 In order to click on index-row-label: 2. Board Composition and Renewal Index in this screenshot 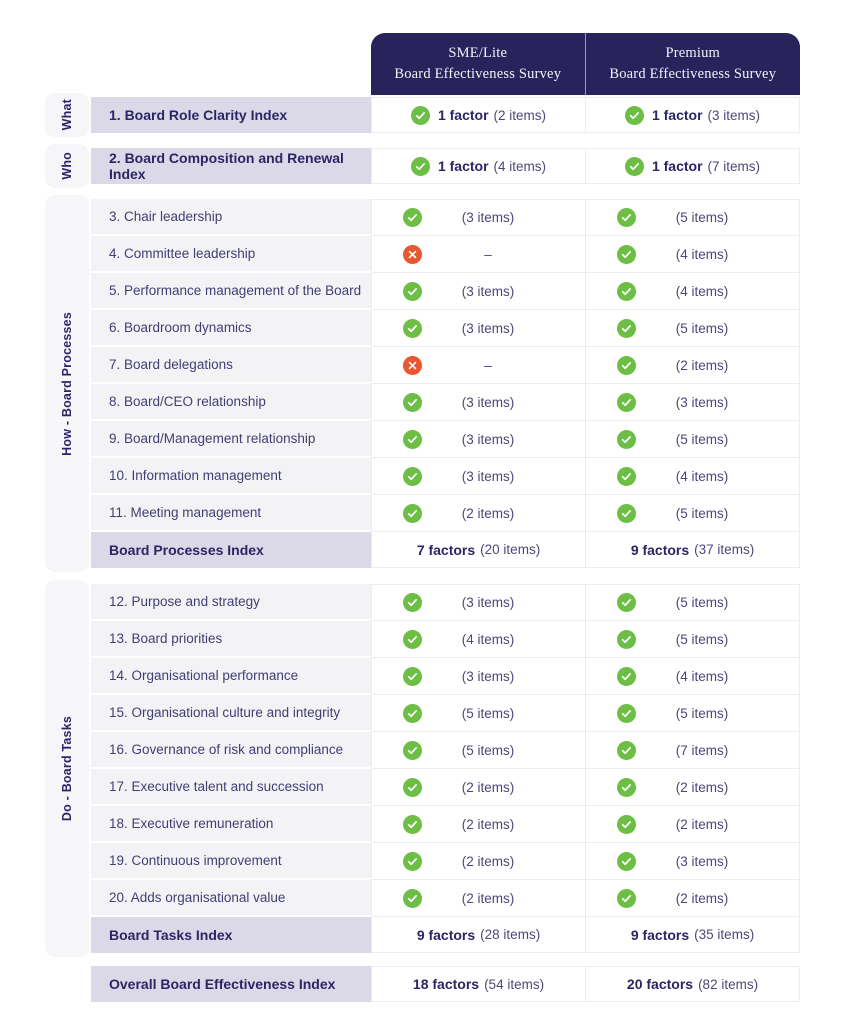, I will do `click(231, 166)`.